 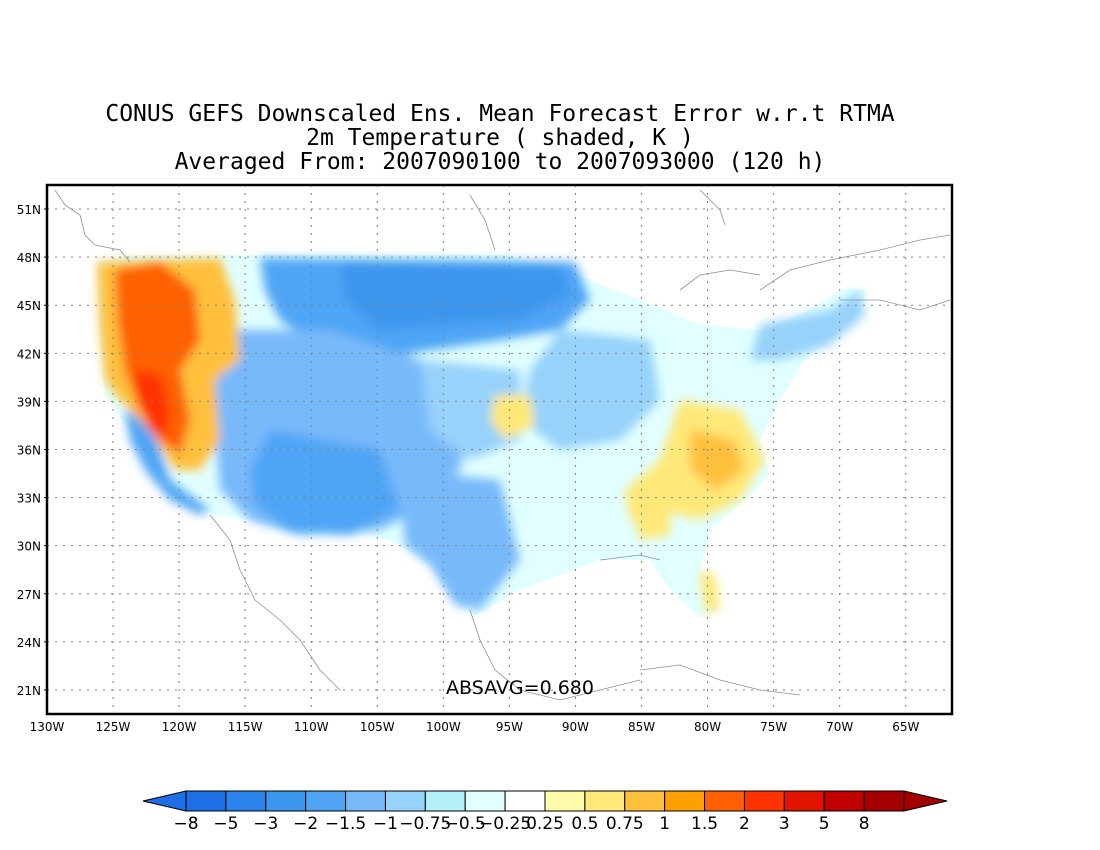 I want to click on lon-tick-label: 75W, so click(x=773, y=727).